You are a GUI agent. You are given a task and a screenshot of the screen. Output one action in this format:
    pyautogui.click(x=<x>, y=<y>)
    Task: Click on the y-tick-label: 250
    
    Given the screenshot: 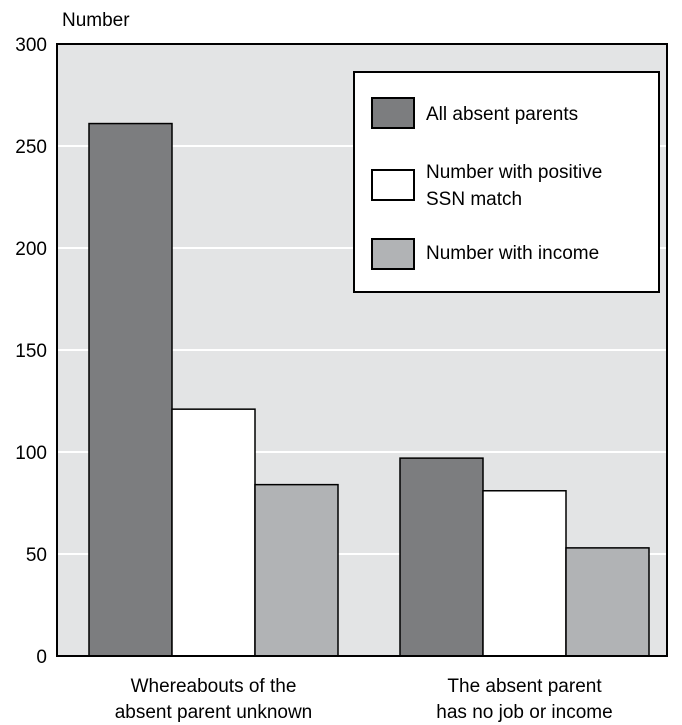 What is the action you would take?
    pyautogui.click(x=31, y=147)
    